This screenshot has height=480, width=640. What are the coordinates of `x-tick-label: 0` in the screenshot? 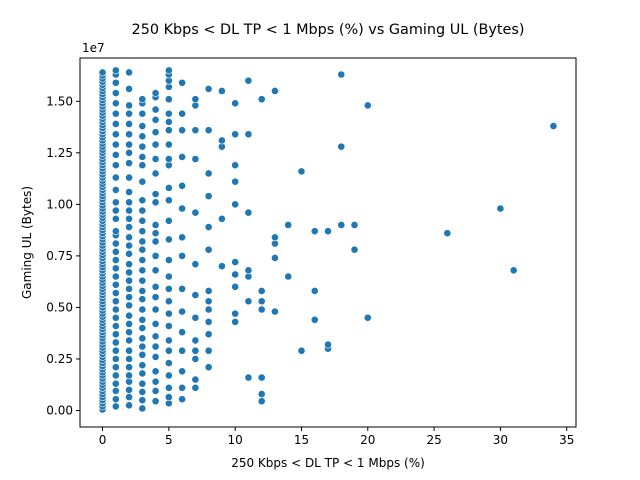 It's located at (103, 440).